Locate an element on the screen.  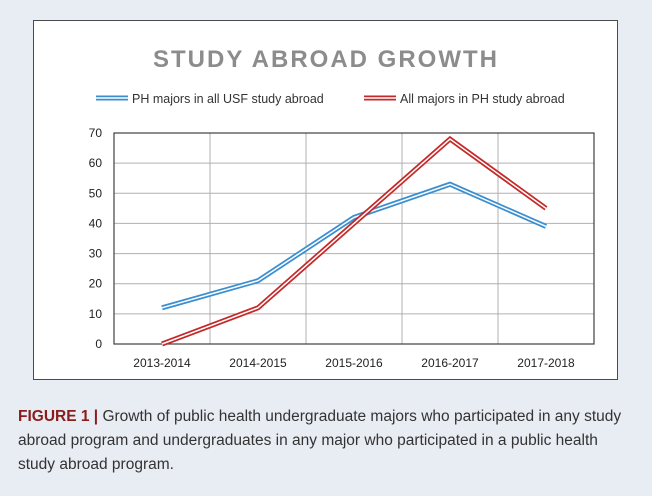
y-tick-label: 0 is located at coordinates (98, 344).